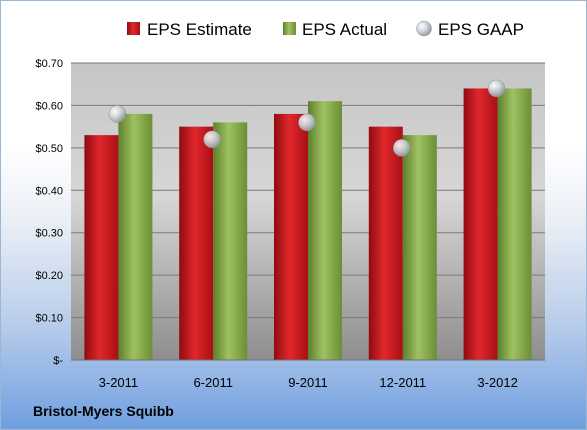  What do you see at coordinates (49, 191) in the screenshot?
I see `y-tick-label: $0.40` at bounding box center [49, 191].